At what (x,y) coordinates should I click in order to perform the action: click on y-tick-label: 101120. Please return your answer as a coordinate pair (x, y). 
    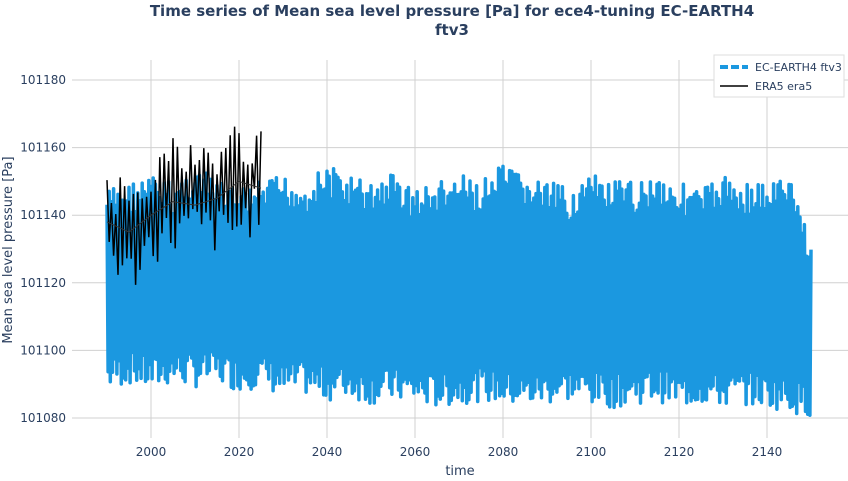
    Looking at the image, I should click on (43, 283).